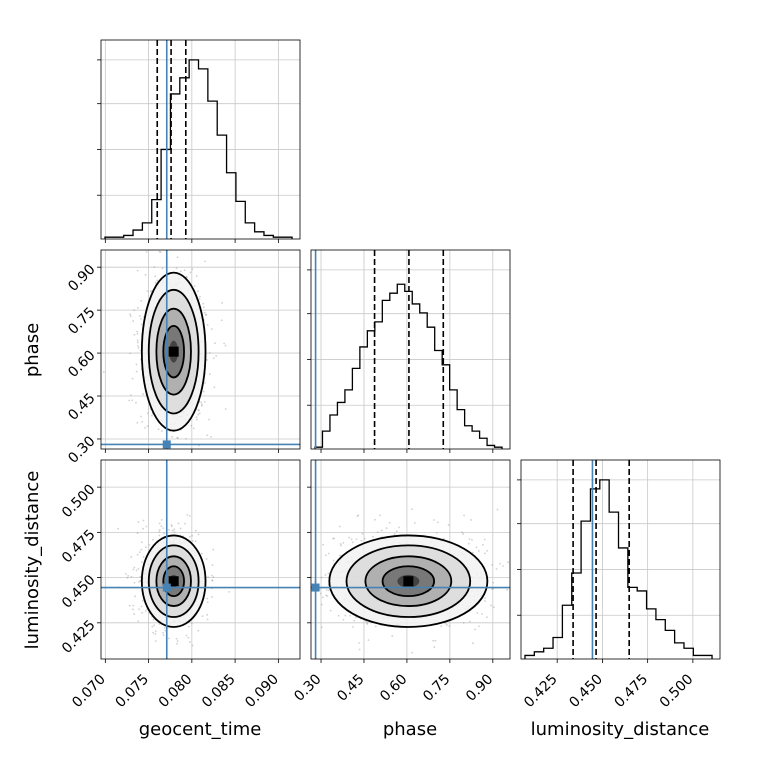 The image size is (760, 760). I want to click on hist-panel-luminosity-distance: 0.425 0.450 0.475 0.500, so click(619, 585).